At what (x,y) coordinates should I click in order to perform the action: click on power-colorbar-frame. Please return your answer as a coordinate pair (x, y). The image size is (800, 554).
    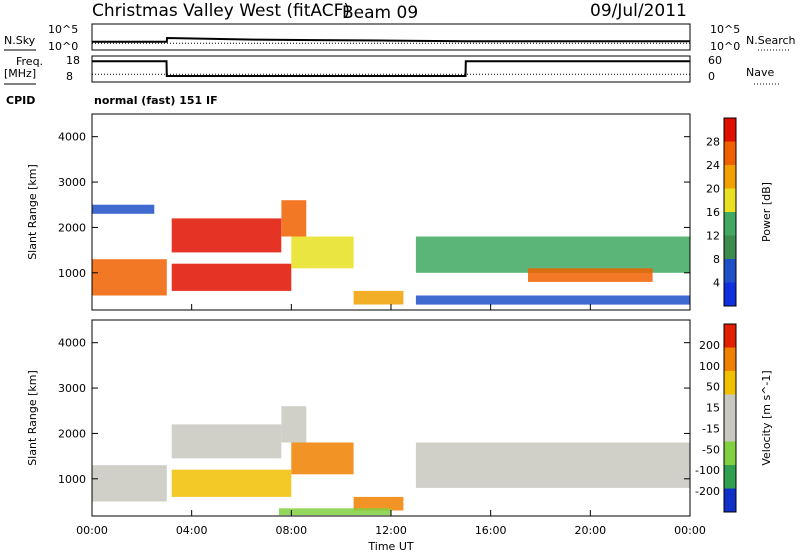
    Looking at the image, I should click on (730, 212).